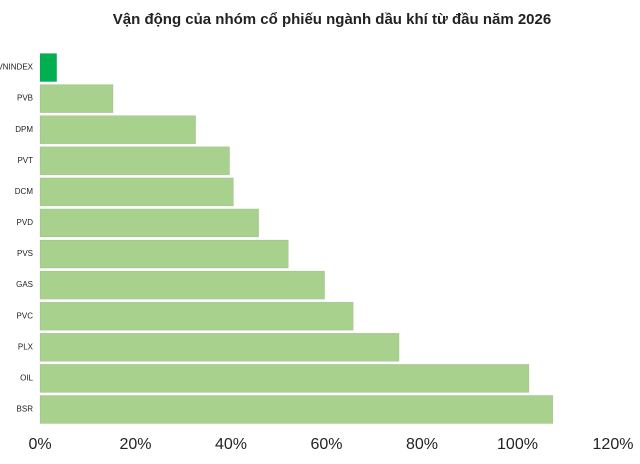  I want to click on y-tick-label: OIL, so click(26, 377).